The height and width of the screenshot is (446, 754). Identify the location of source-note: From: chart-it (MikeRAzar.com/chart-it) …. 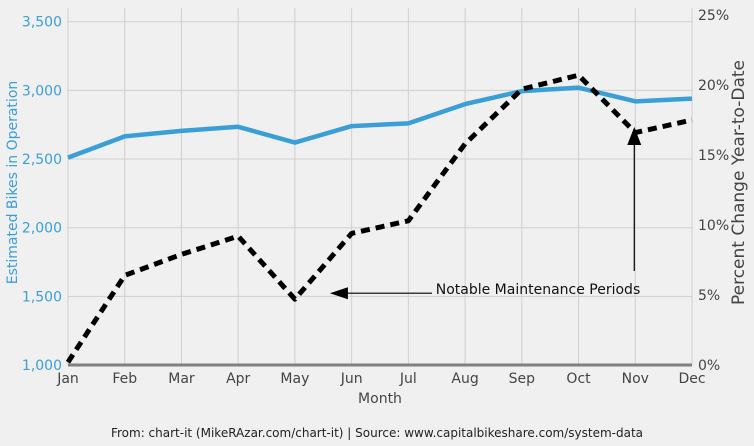
(377, 433).